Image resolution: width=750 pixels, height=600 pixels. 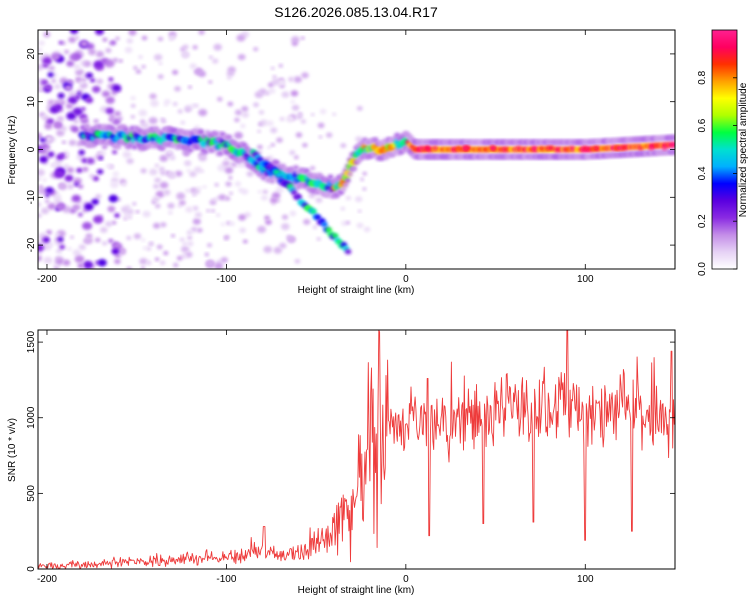 What do you see at coordinates (406, 279) in the screenshot?
I see `x-tick-label: 0` at bounding box center [406, 279].